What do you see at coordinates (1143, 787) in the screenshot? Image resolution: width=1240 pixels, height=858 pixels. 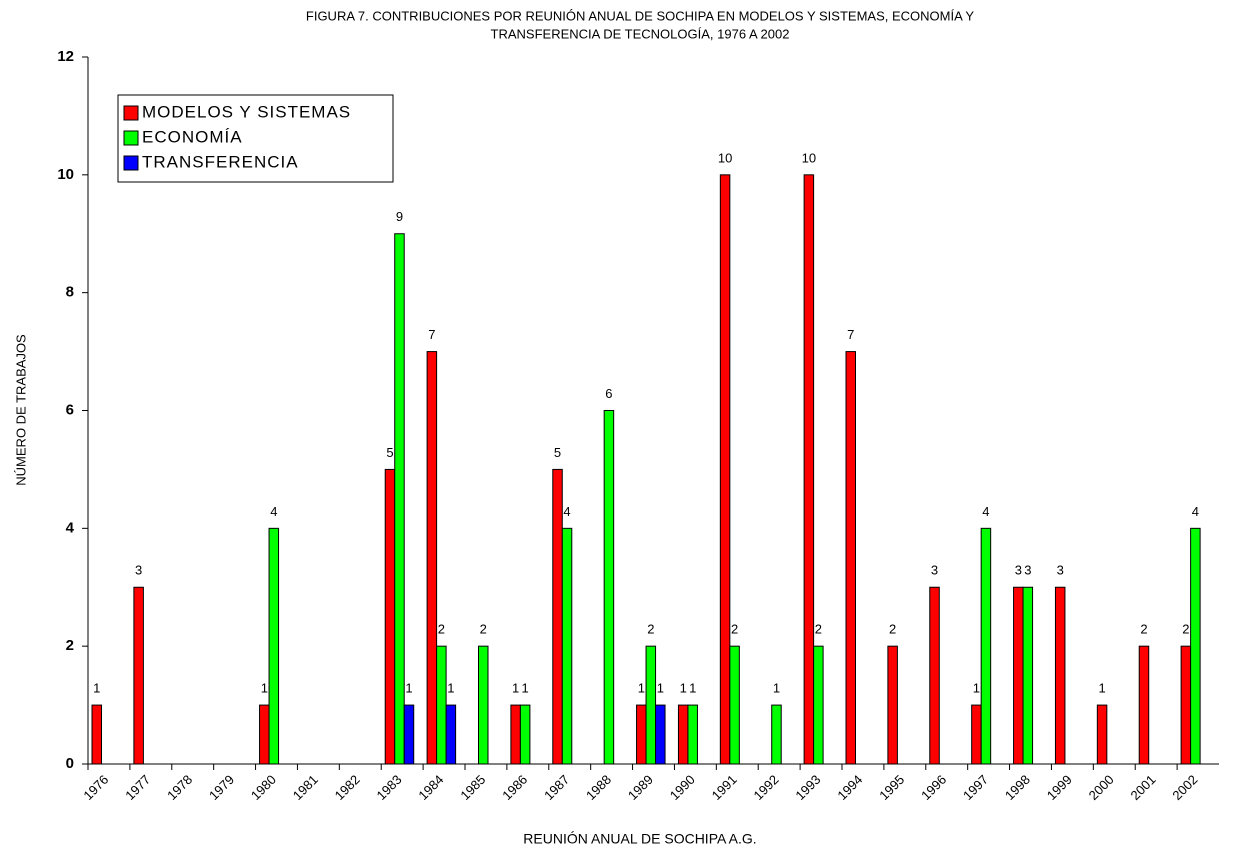 I see `x-tick-label: 2001` at bounding box center [1143, 787].